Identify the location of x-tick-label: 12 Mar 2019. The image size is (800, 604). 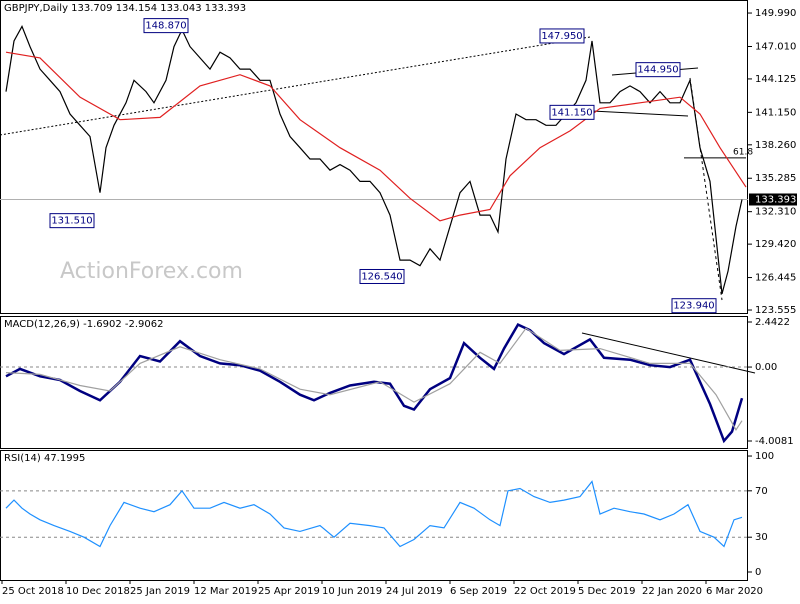
(225, 591).